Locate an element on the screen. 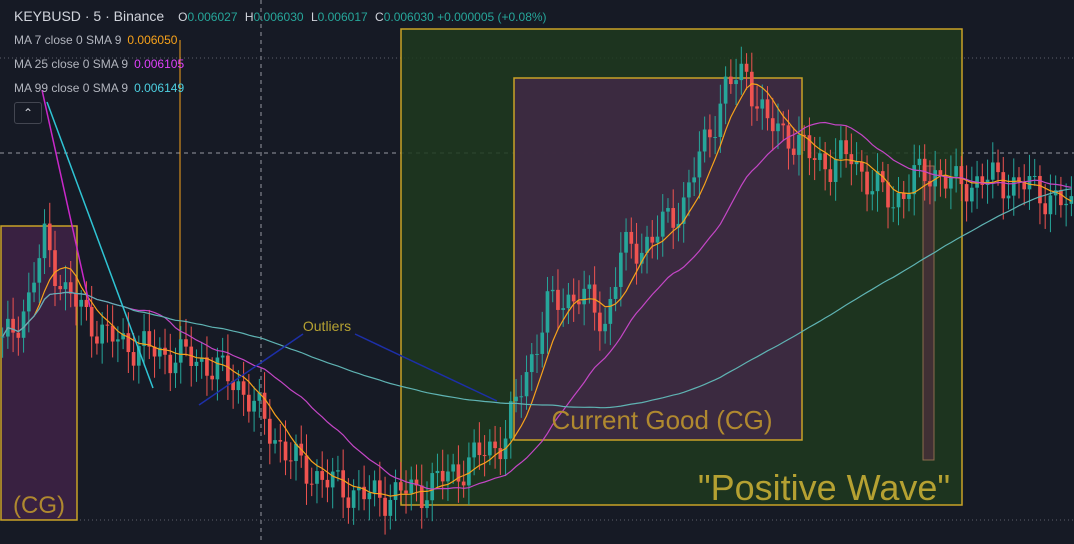 The height and width of the screenshot is (544, 1074). ma7-legend: MA 7 close 0 SMA 9 0.006050 is located at coordinates (95, 40).